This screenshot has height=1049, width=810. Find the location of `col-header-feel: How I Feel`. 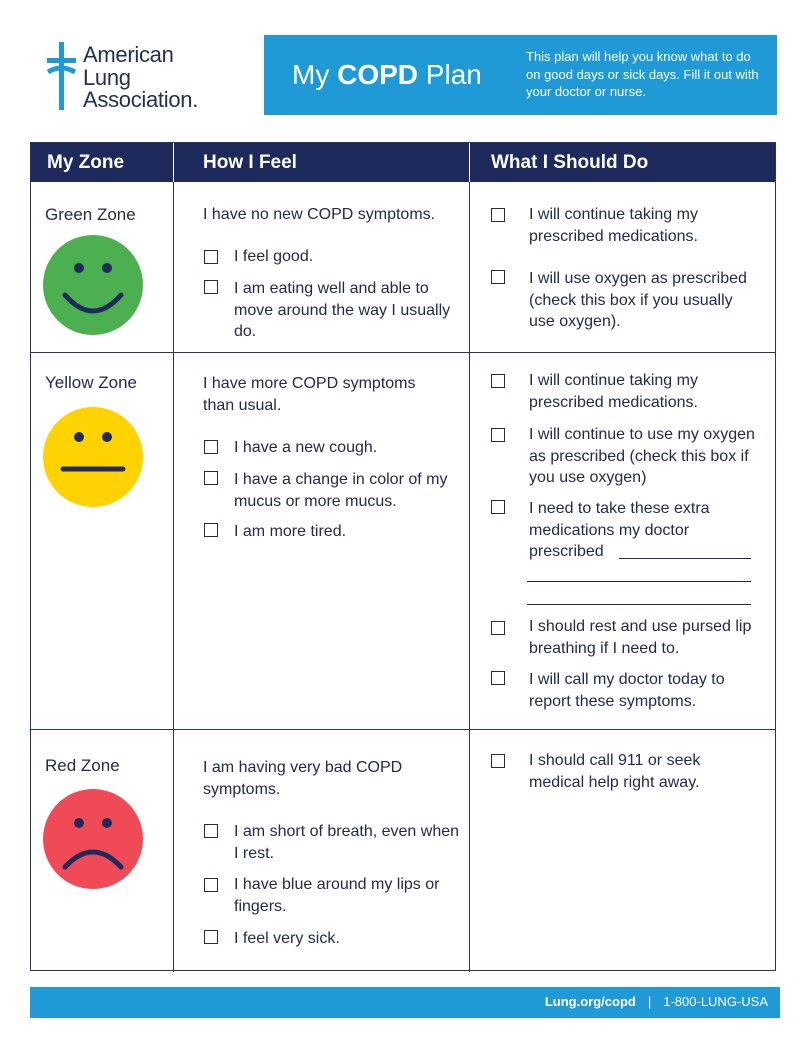

col-header-feel: How I Feel is located at coordinates (250, 162).